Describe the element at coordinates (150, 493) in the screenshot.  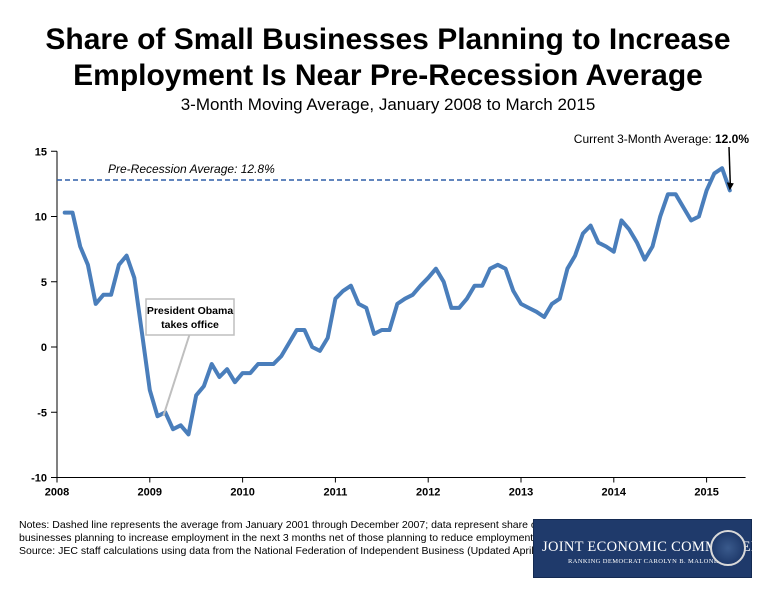
I see `x-tick-label: 2009` at that location.